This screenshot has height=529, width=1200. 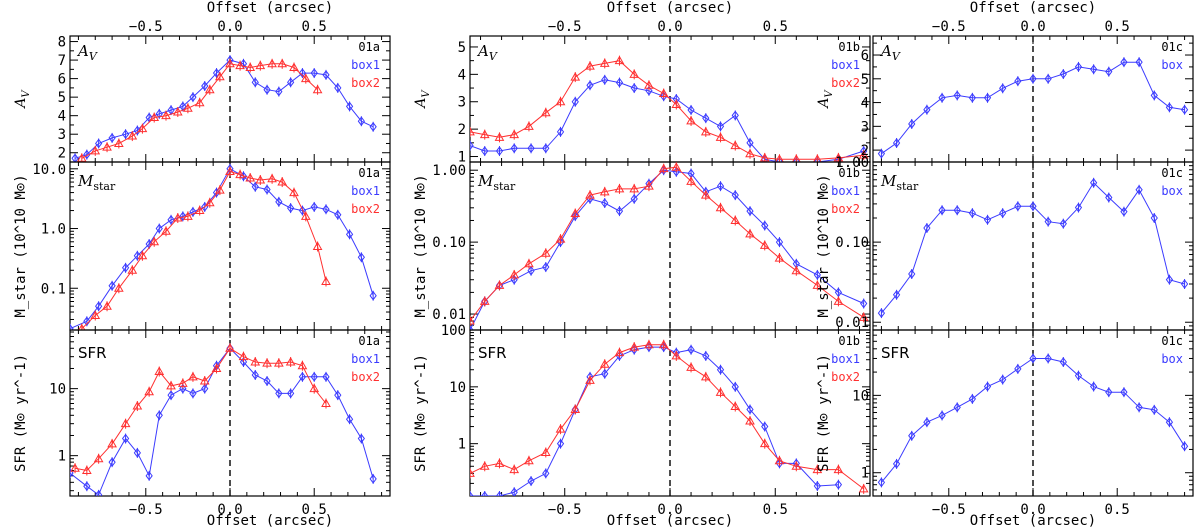 What do you see at coordinates (365, 65) in the screenshot?
I see `legend-box1: box1` at bounding box center [365, 65].